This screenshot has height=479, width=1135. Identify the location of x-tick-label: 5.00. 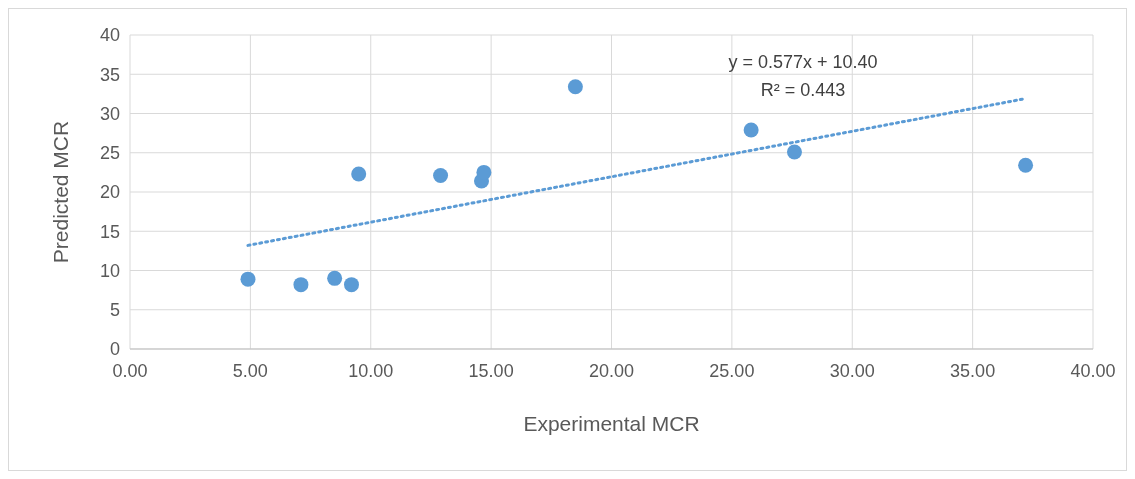
(250, 371).